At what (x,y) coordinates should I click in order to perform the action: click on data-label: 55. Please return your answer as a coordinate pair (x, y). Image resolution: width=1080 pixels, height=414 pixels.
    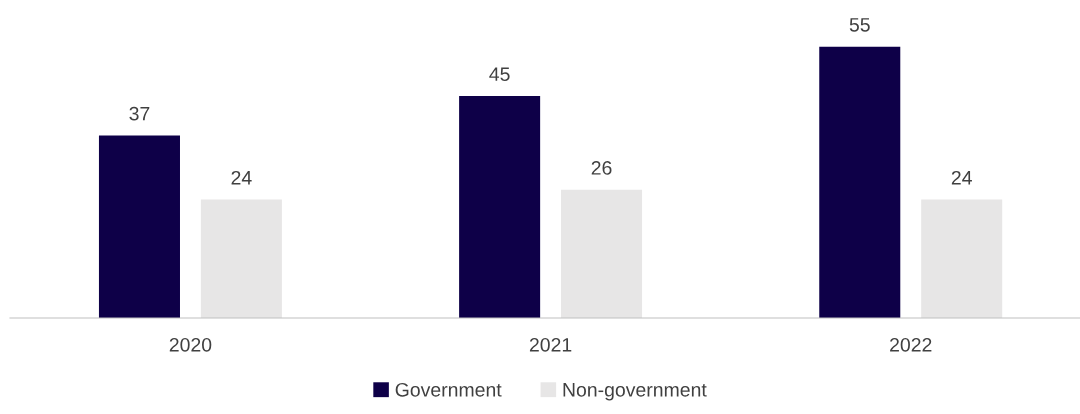
    Looking at the image, I should click on (859, 25).